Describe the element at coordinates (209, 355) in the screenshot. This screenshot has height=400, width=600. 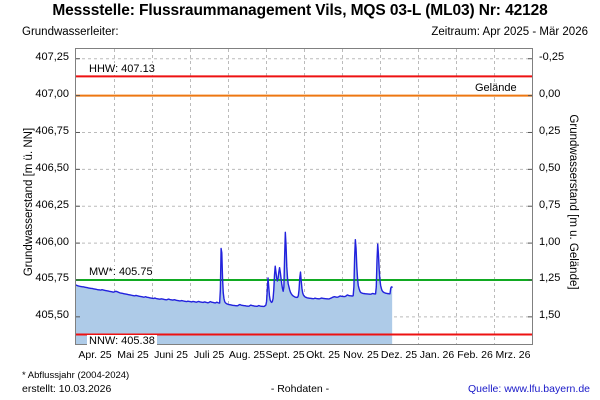
I see `x-axis-tick-label: Juli 25` at that location.